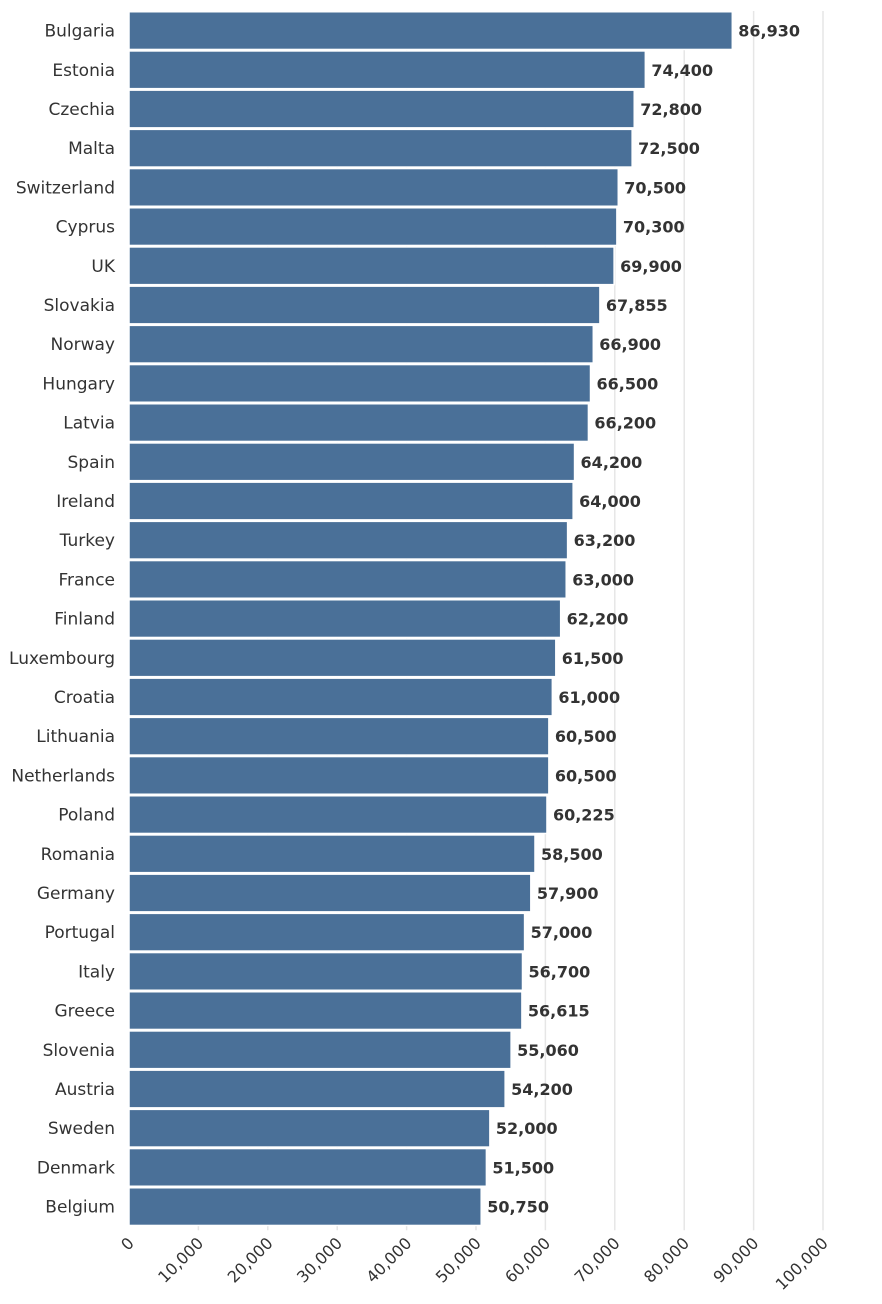  What do you see at coordinates (572, 854) in the screenshot?
I see `value-label: 58,500` at bounding box center [572, 854].